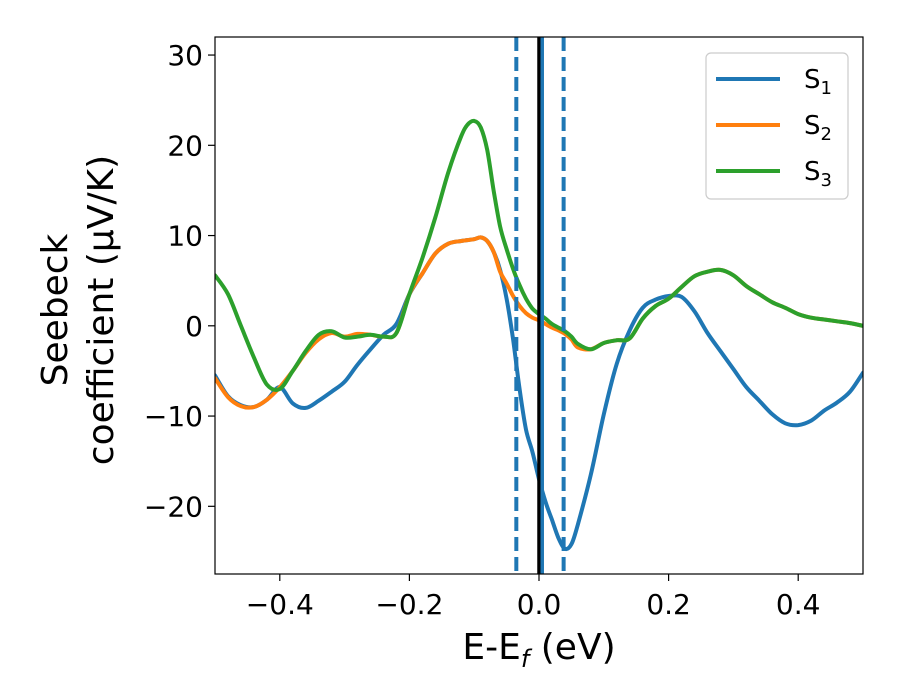 The image size is (900, 700). Describe the element at coordinates (55, 309) in the screenshot. I see `y-axis-title-line1: Seebeck` at that location.